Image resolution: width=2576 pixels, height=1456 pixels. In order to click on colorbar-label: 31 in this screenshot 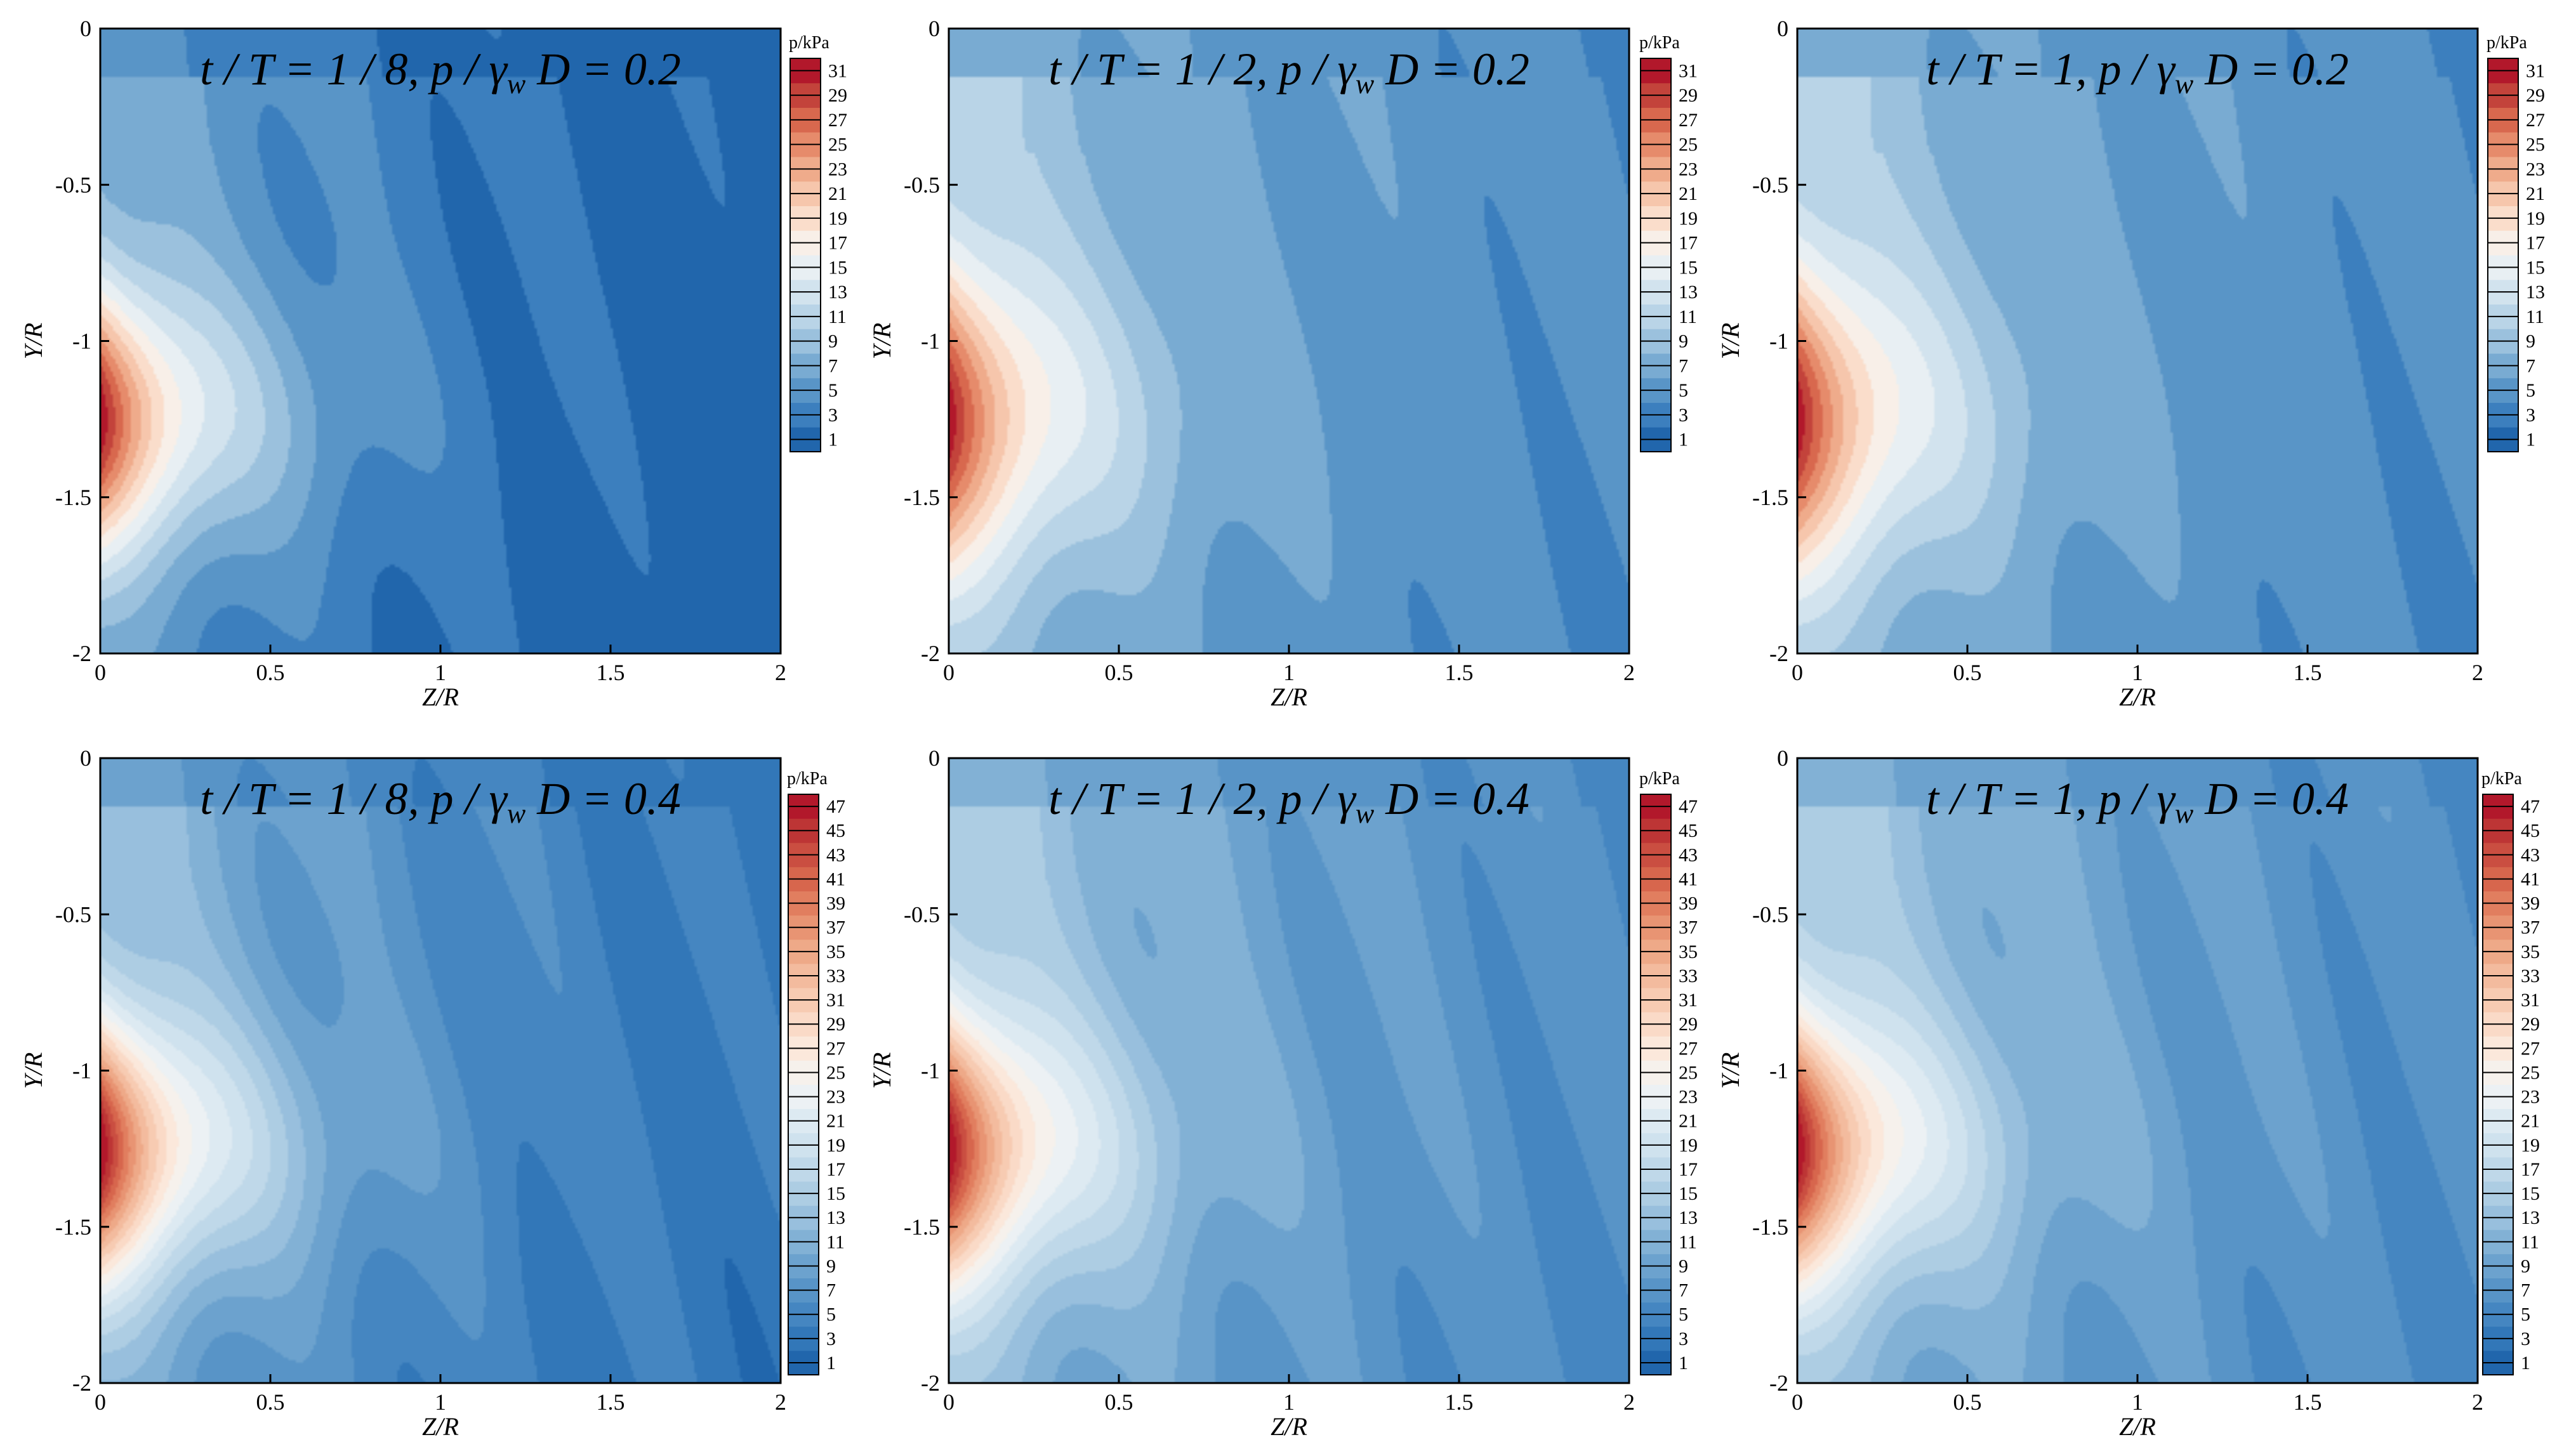, I will do `click(1688, 1000)`.